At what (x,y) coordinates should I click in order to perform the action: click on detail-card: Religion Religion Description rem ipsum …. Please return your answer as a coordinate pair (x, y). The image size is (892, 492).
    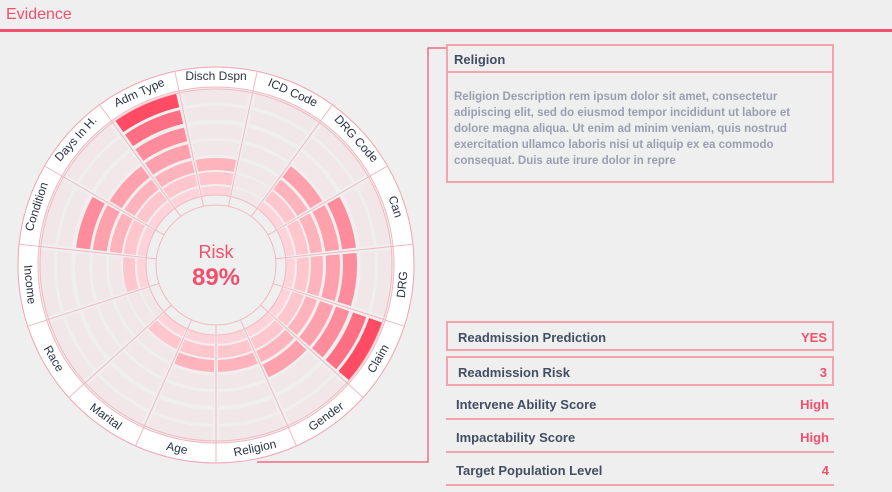
    Looking at the image, I should click on (640, 113).